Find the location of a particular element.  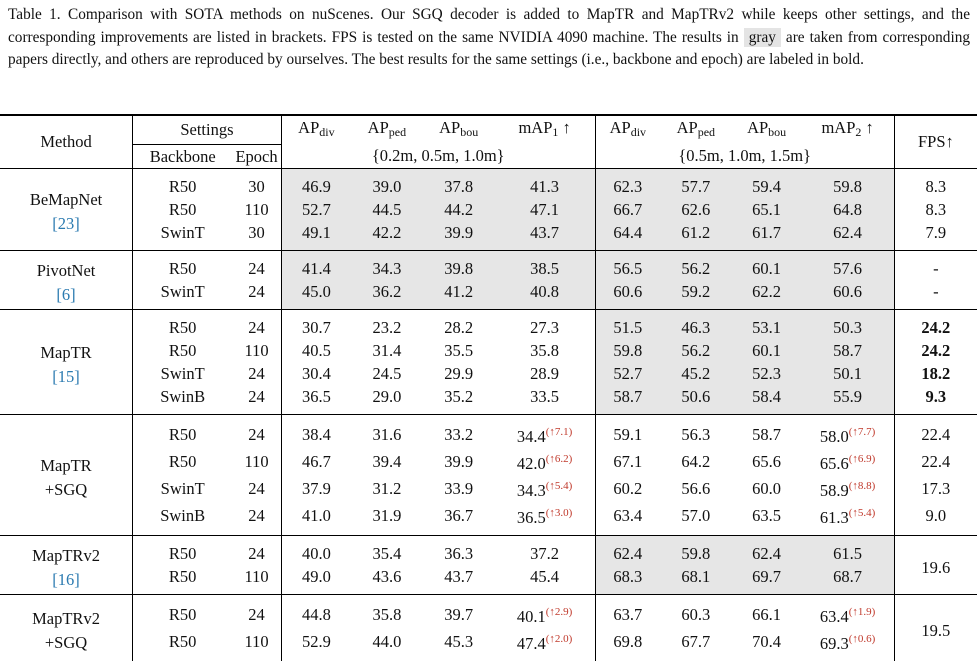

g2-value: 46.3 is located at coordinates (695, 323).